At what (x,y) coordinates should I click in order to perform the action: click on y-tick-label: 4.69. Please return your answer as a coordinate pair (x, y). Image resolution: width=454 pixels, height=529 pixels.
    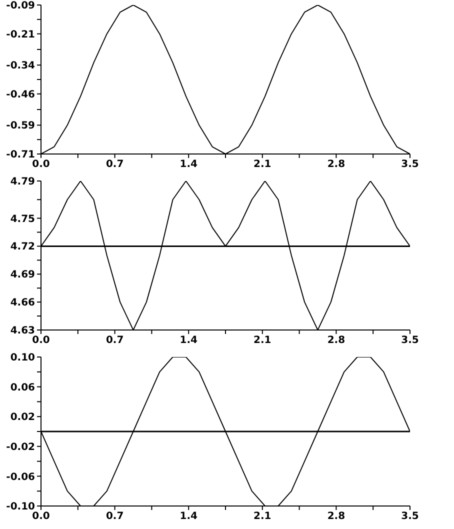
    Looking at the image, I should click on (23, 275).